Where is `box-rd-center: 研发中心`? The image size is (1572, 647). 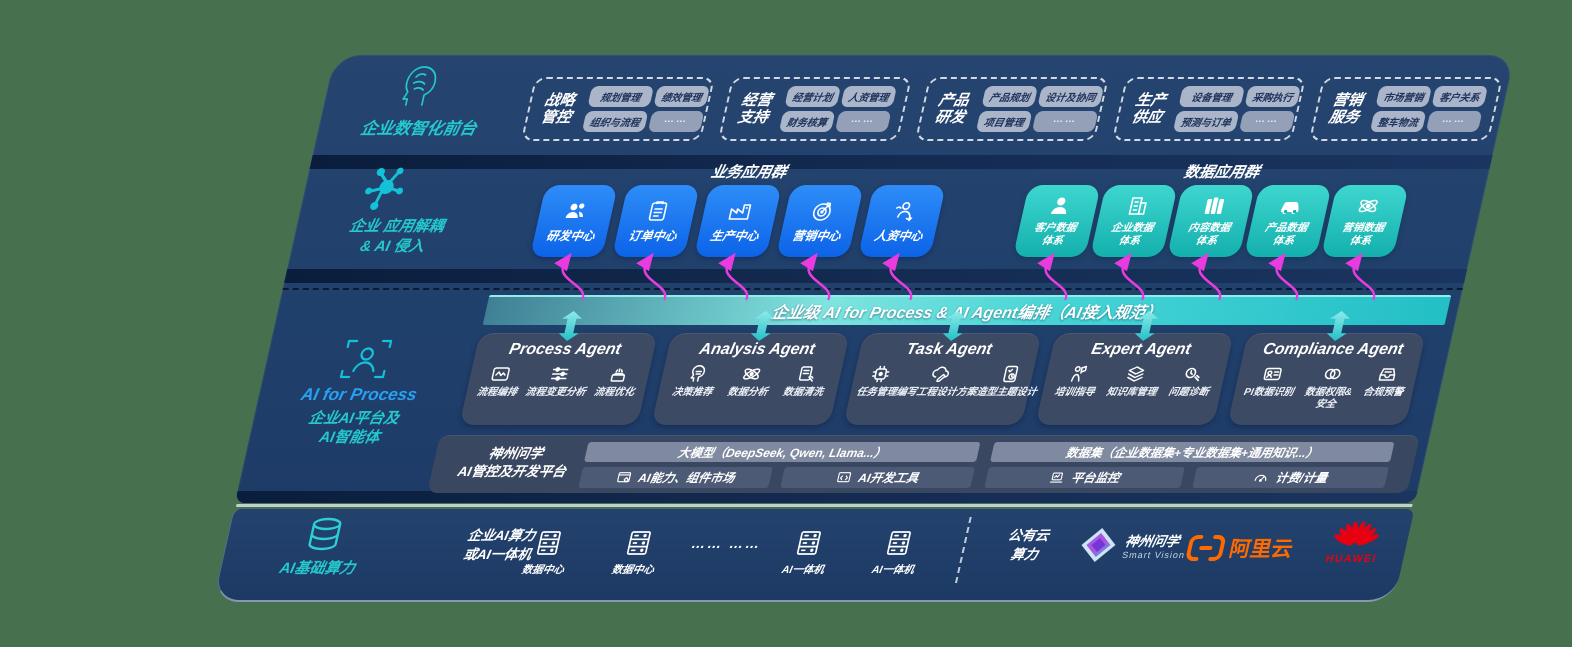
box-rd-center: 研发中心 is located at coordinates (573, 221).